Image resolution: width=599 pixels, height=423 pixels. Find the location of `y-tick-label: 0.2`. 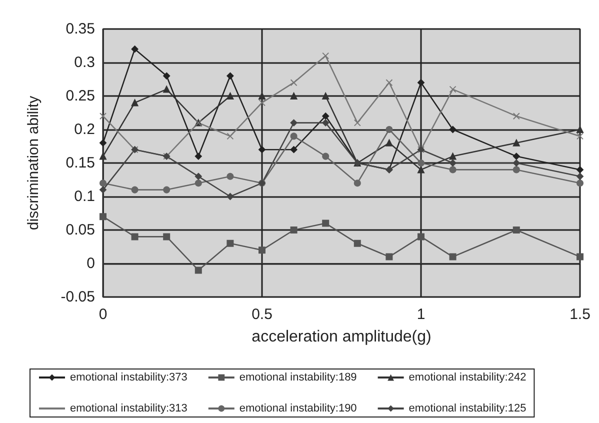

y-tick-label: 0.2 is located at coordinates (84, 129).